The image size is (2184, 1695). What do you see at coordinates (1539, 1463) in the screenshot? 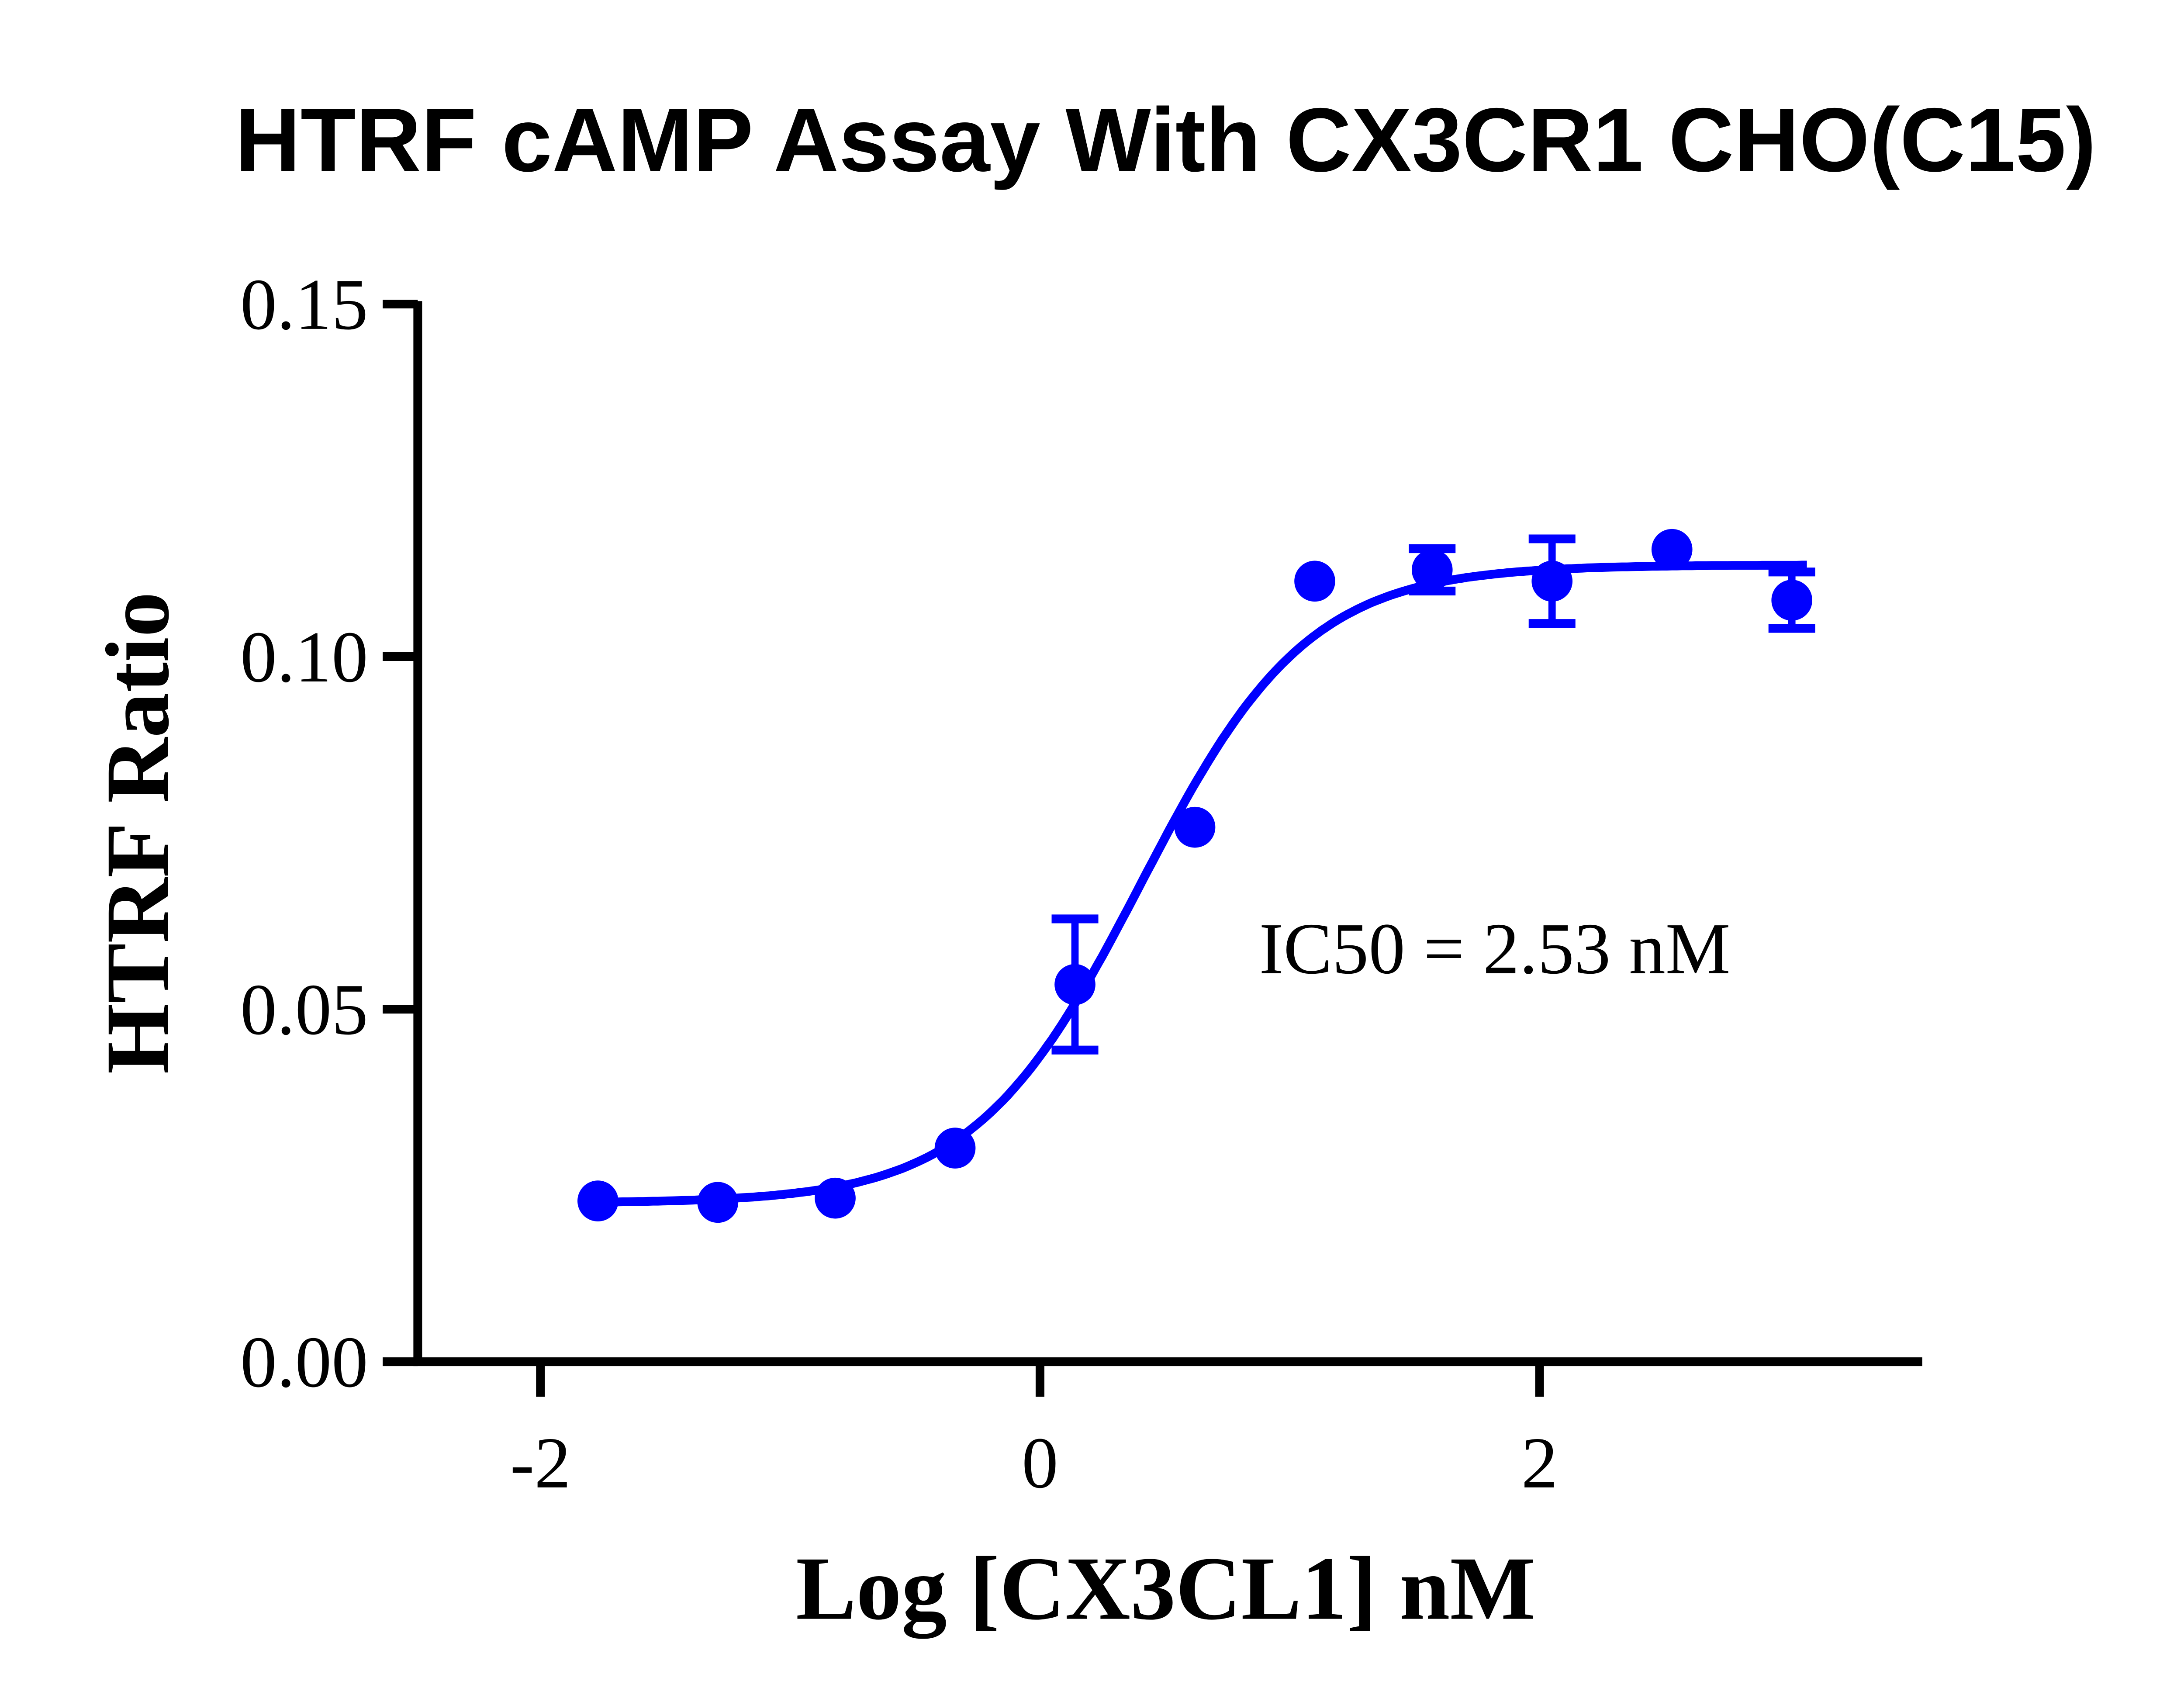
I see `x-tick-label: 2` at bounding box center [1539, 1463].